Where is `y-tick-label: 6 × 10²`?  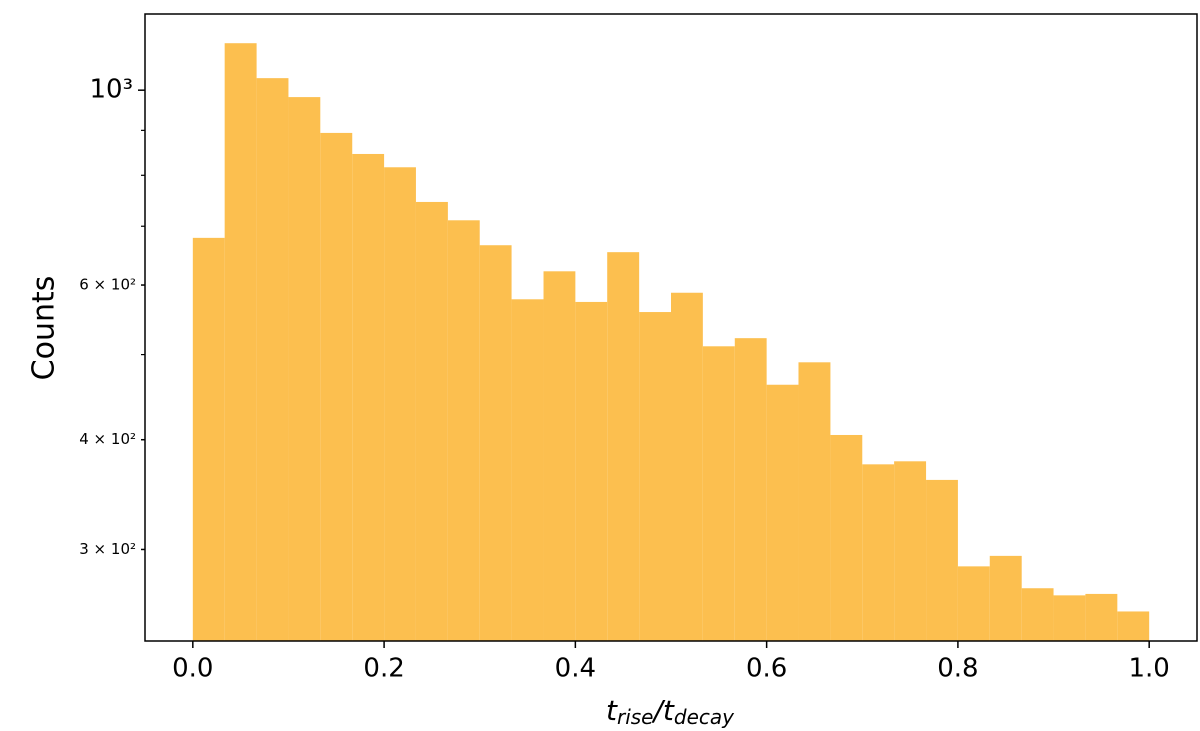
y-tick-label: 6 × 10² is located at coordinates (107, 285).